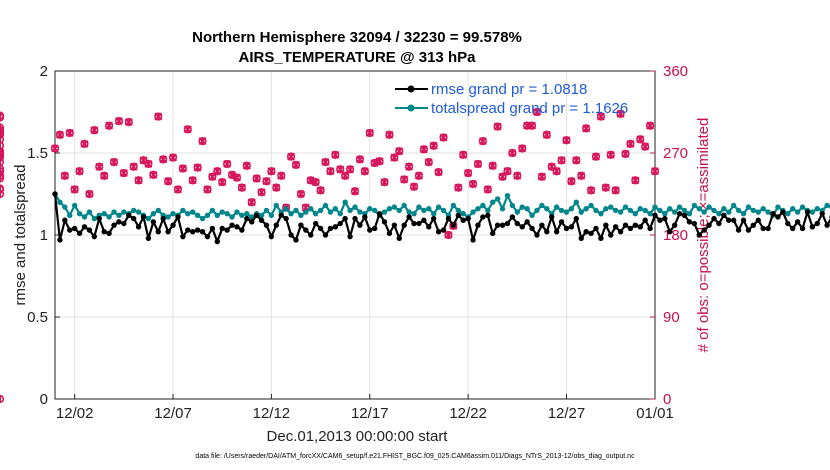 The height and width of the screenshot is (470, 830). What do you see at coordinates (669, 235) in the screenshot?
I see `y-axis-right: 0 90 180 270 360` at bounding box center [669, 235].